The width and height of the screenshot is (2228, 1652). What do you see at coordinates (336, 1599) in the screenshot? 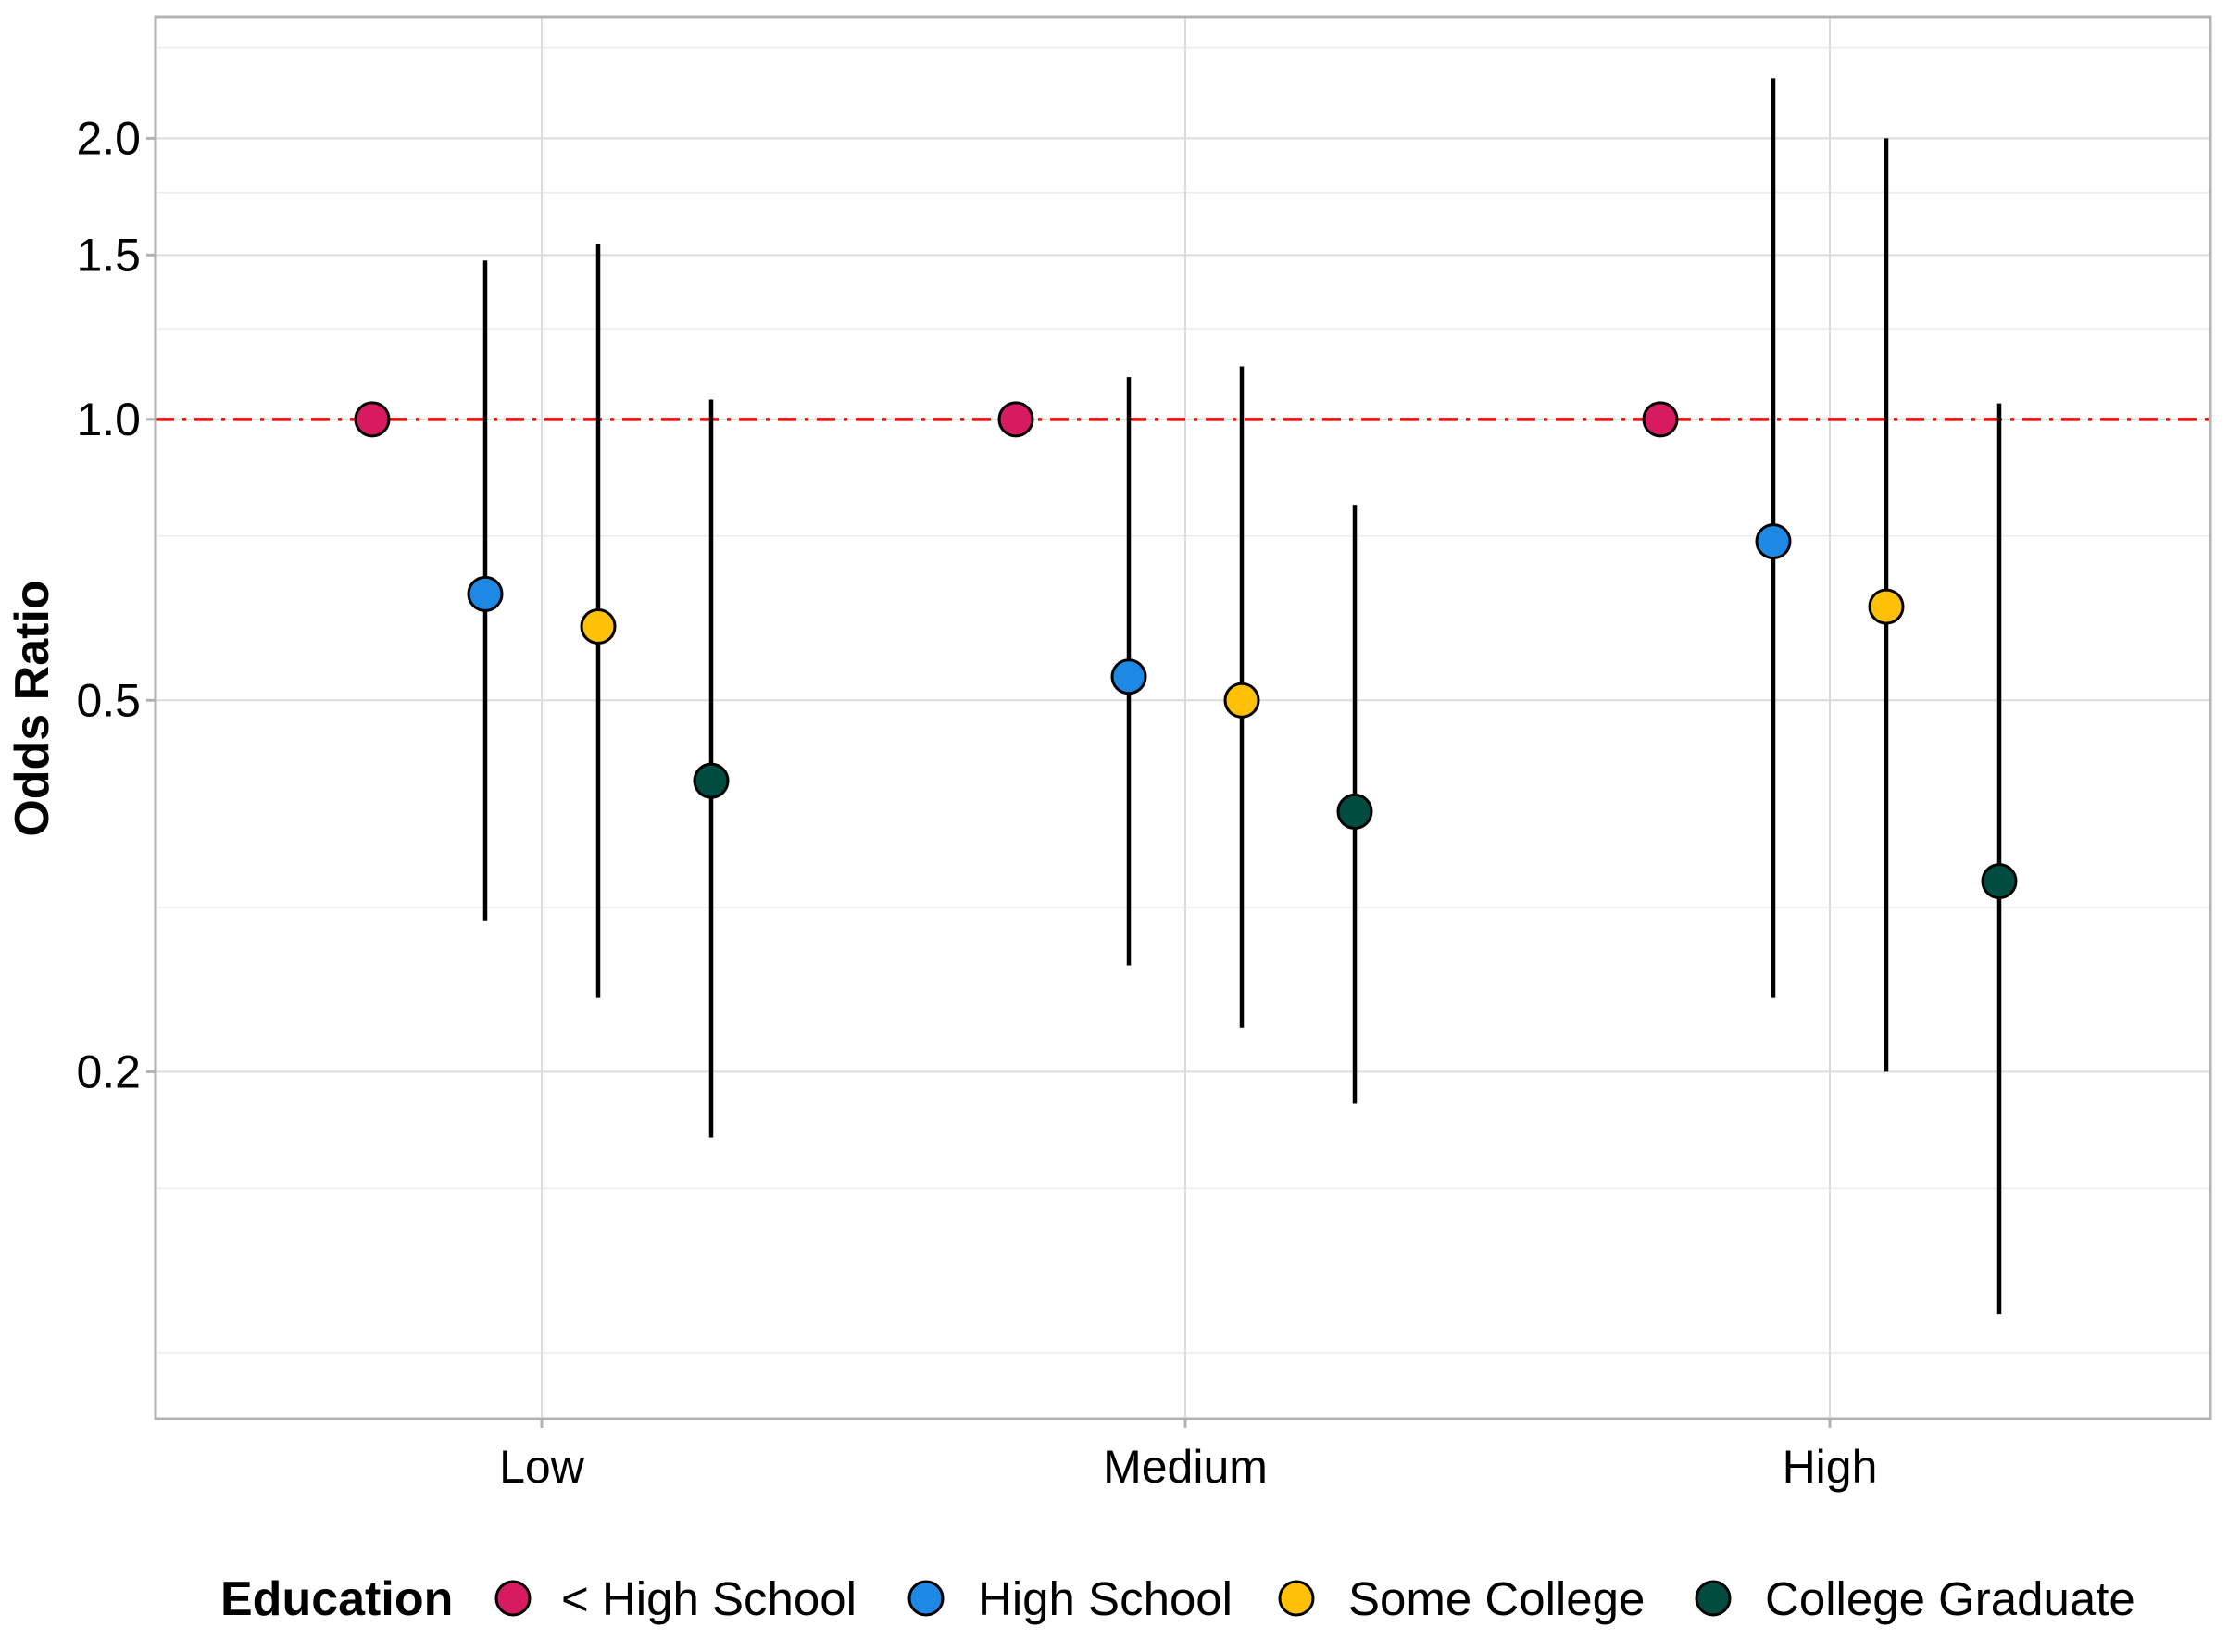
I see `legend-title: Education` at bounding box center [336, 1599].